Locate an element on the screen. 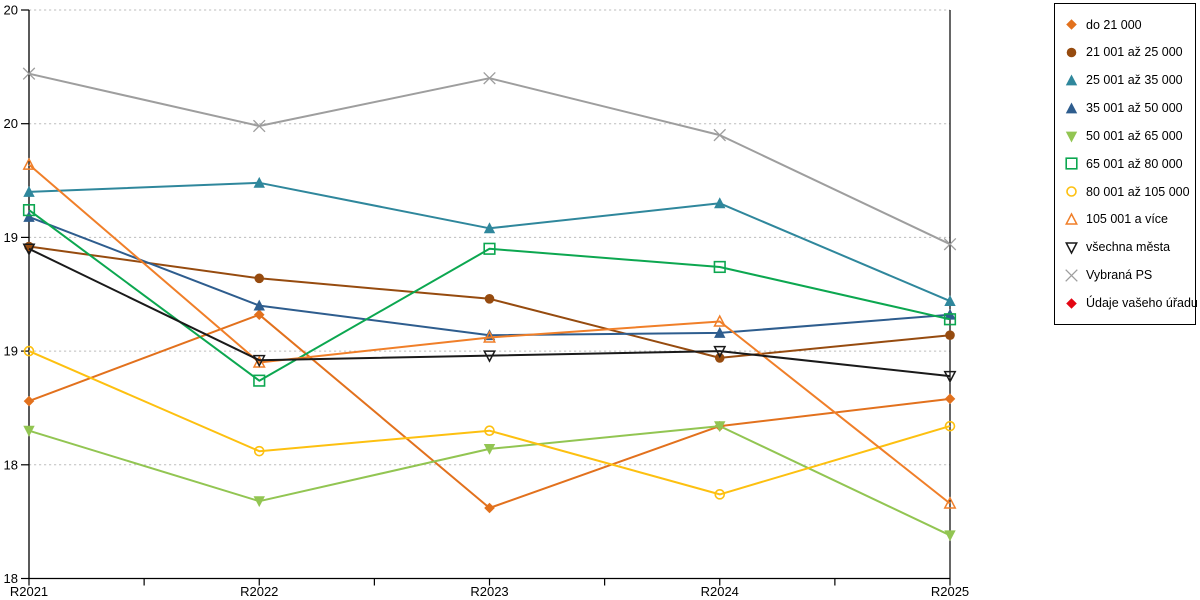 The width and height of the screenshot is (1200, 600). triangle-down-open-legend-icon is located at coordinates (1071, 248).